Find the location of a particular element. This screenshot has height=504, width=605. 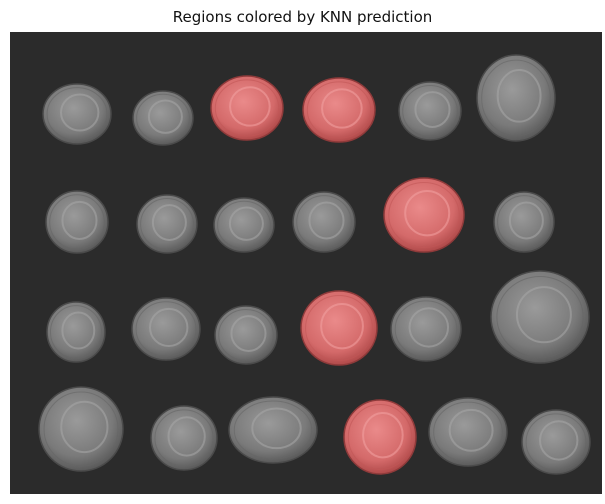

coin-r1-c2 is located at coordinates (163, 118).